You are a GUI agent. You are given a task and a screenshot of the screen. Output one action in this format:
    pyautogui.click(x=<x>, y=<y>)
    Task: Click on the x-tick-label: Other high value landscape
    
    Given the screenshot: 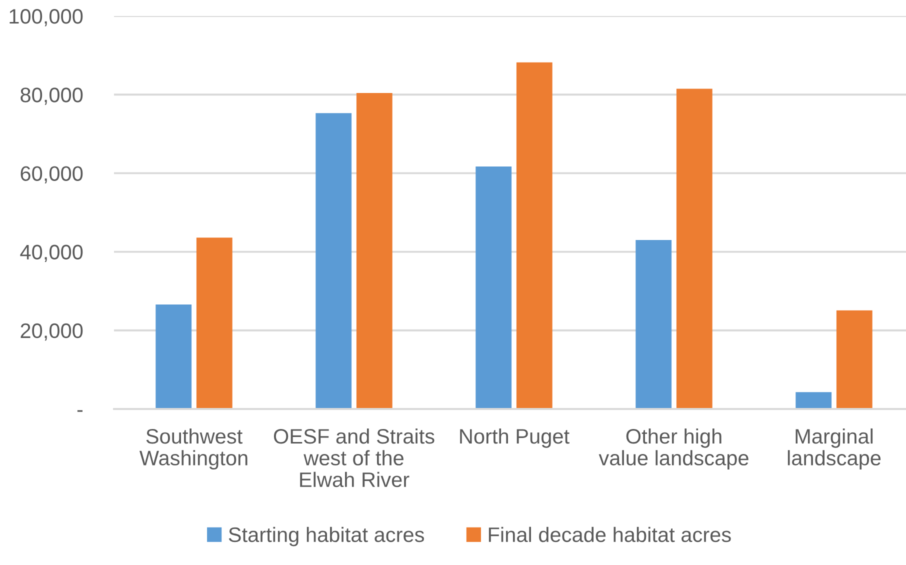 What is the action you would take?
    pyautogui.click(x=673, y=449)
    